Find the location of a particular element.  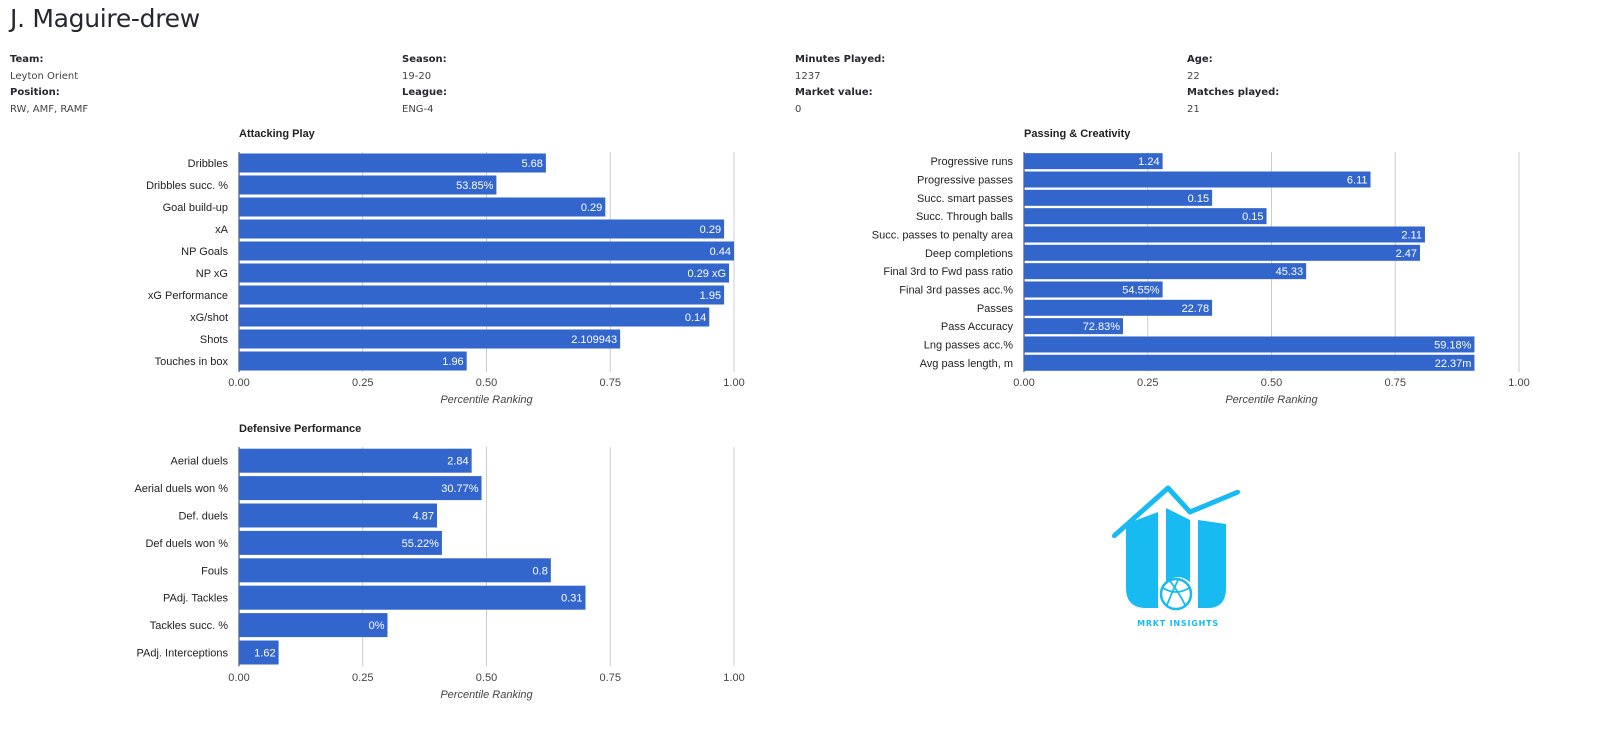

category-label: Passes is located at coordinates (995, 309).